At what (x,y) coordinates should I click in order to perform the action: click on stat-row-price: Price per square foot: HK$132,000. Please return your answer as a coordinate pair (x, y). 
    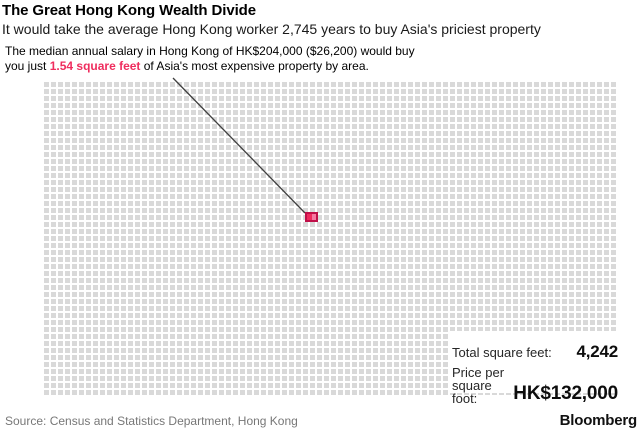
    Looking at the image, I should click on (535, 385).